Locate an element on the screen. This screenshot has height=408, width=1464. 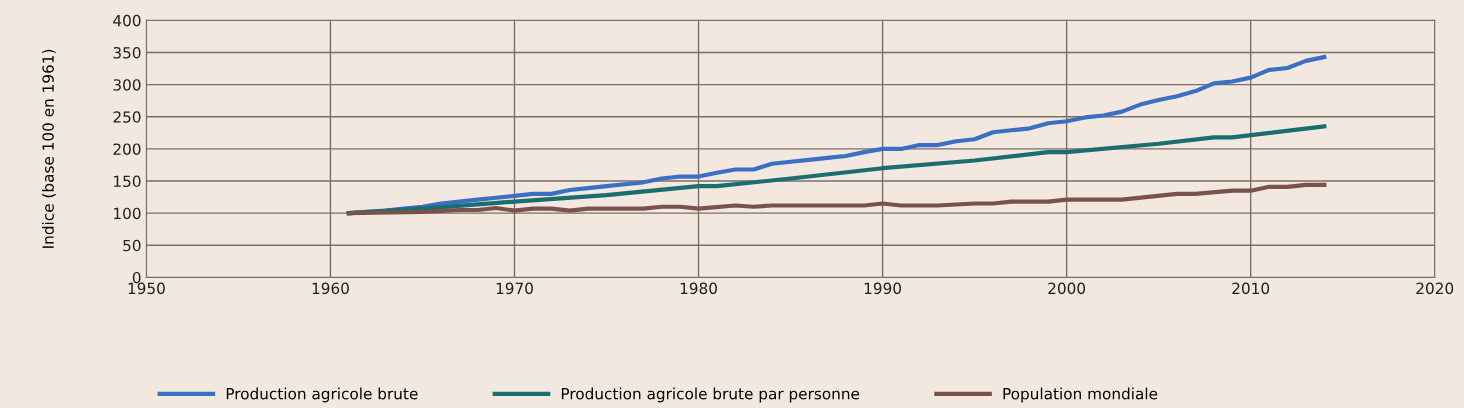
y-tick-label: 250 is located at coordinates (127, 117).